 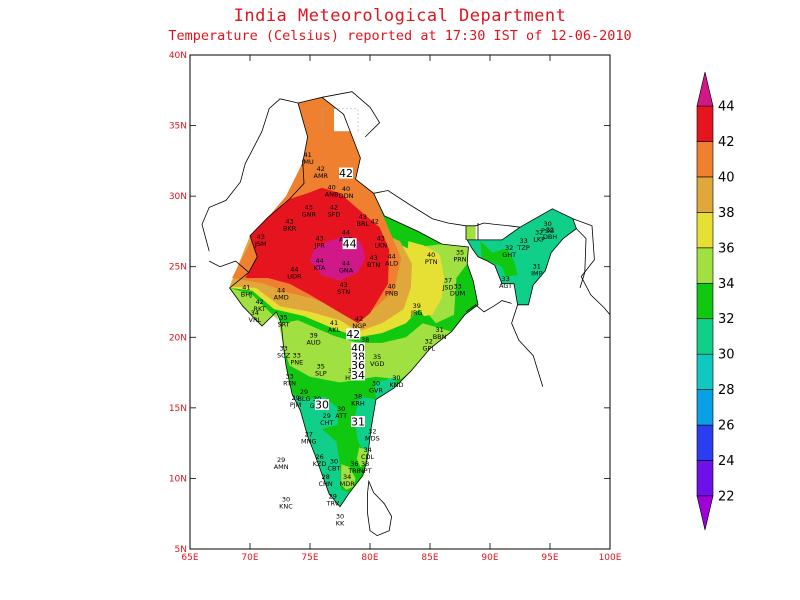 What do you see at coordinates (178, 479) in the screenshot?
I see `lat-tick-label: 10N` at bounding box center [178, 479].